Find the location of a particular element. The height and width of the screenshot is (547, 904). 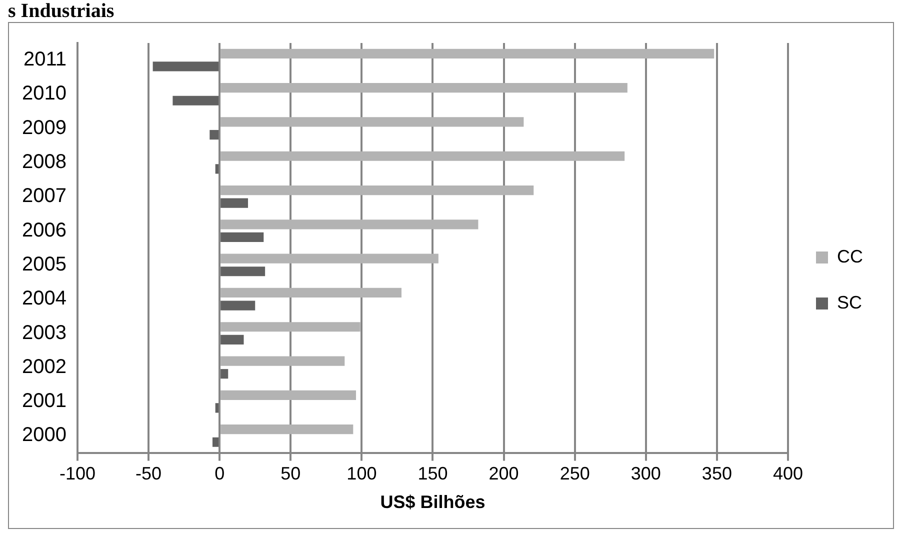

x-tick-label: 200 is located at coordinates (503, 474).